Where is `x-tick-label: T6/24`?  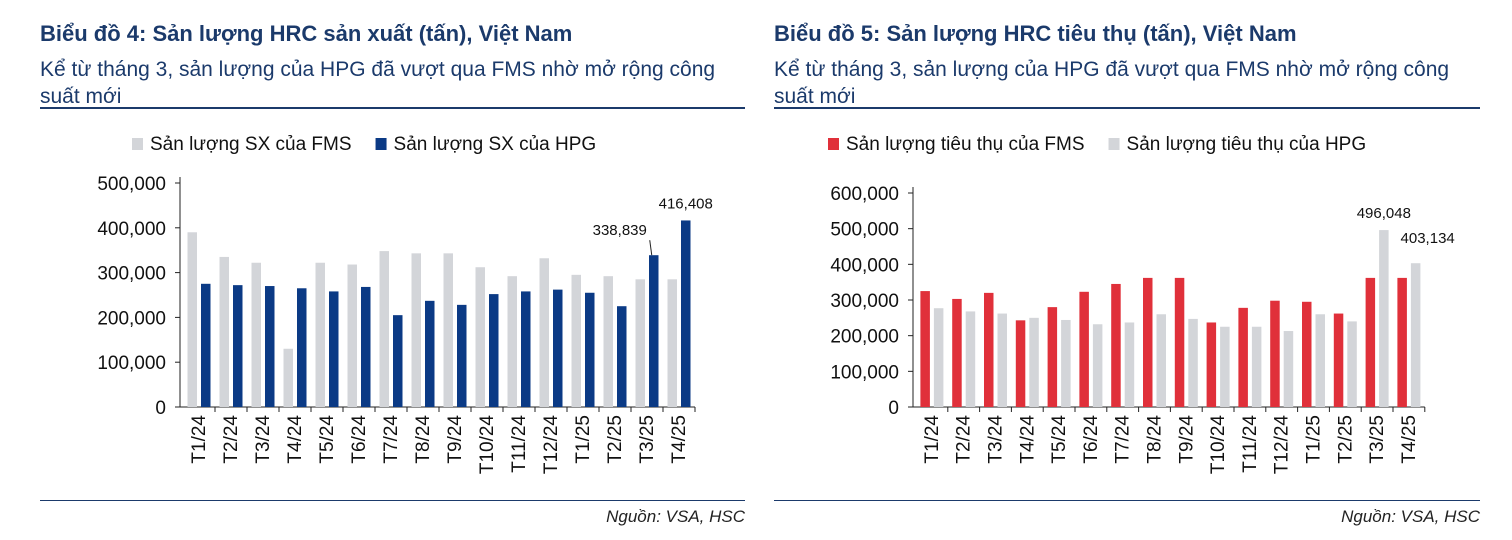 x-tick-label: T6/24 is located at coordinates (359, 439).